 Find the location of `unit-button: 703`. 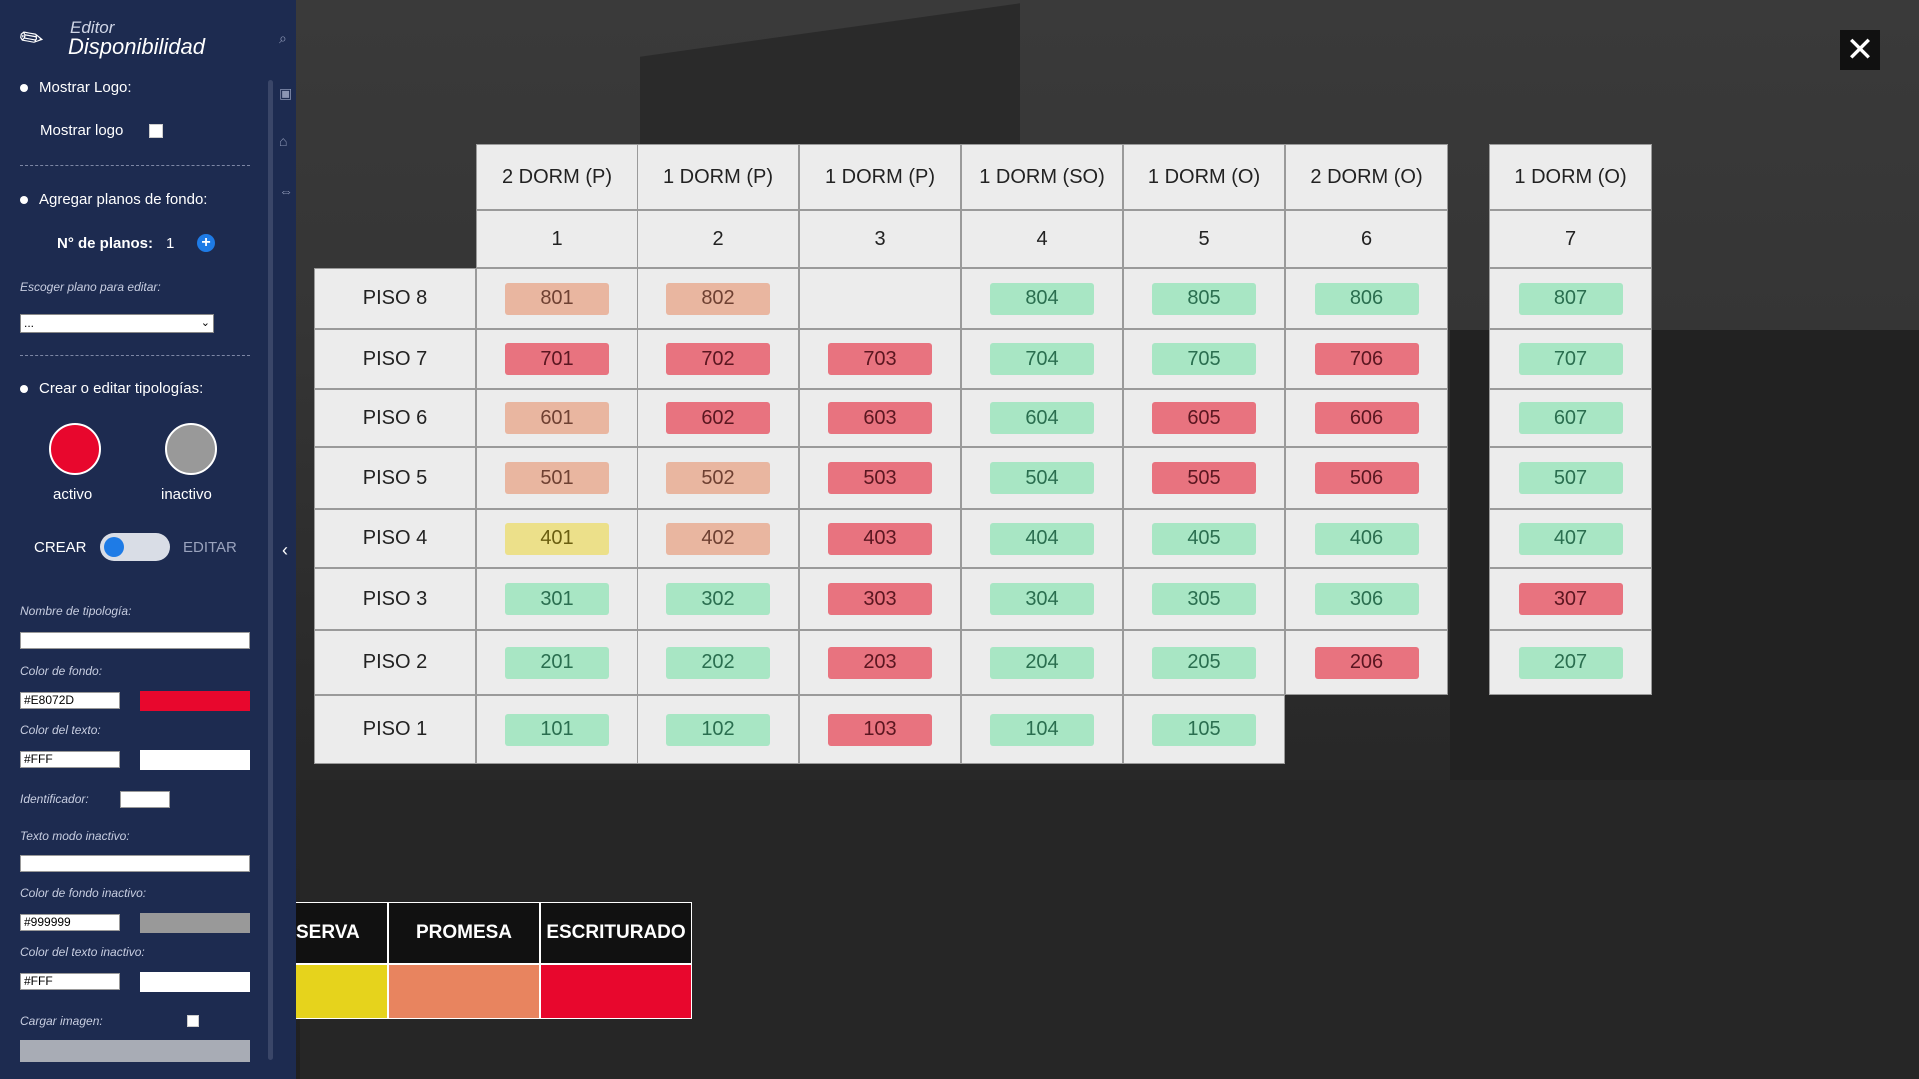

unit-button: 703 is located at coordinates (880, 359).